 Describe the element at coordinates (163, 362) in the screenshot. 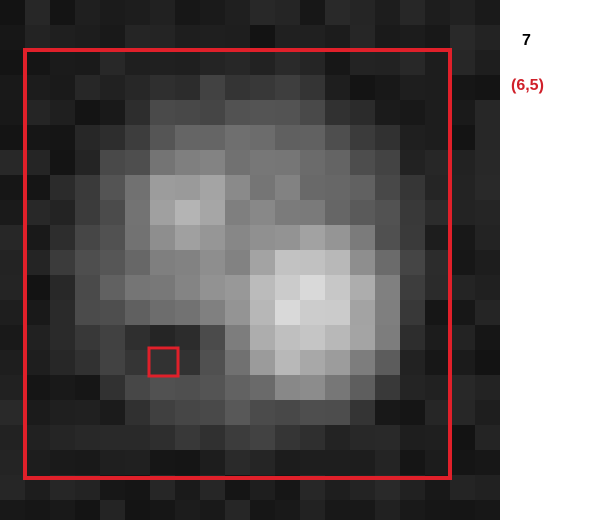

I see `selected-pixel-box` at that location.